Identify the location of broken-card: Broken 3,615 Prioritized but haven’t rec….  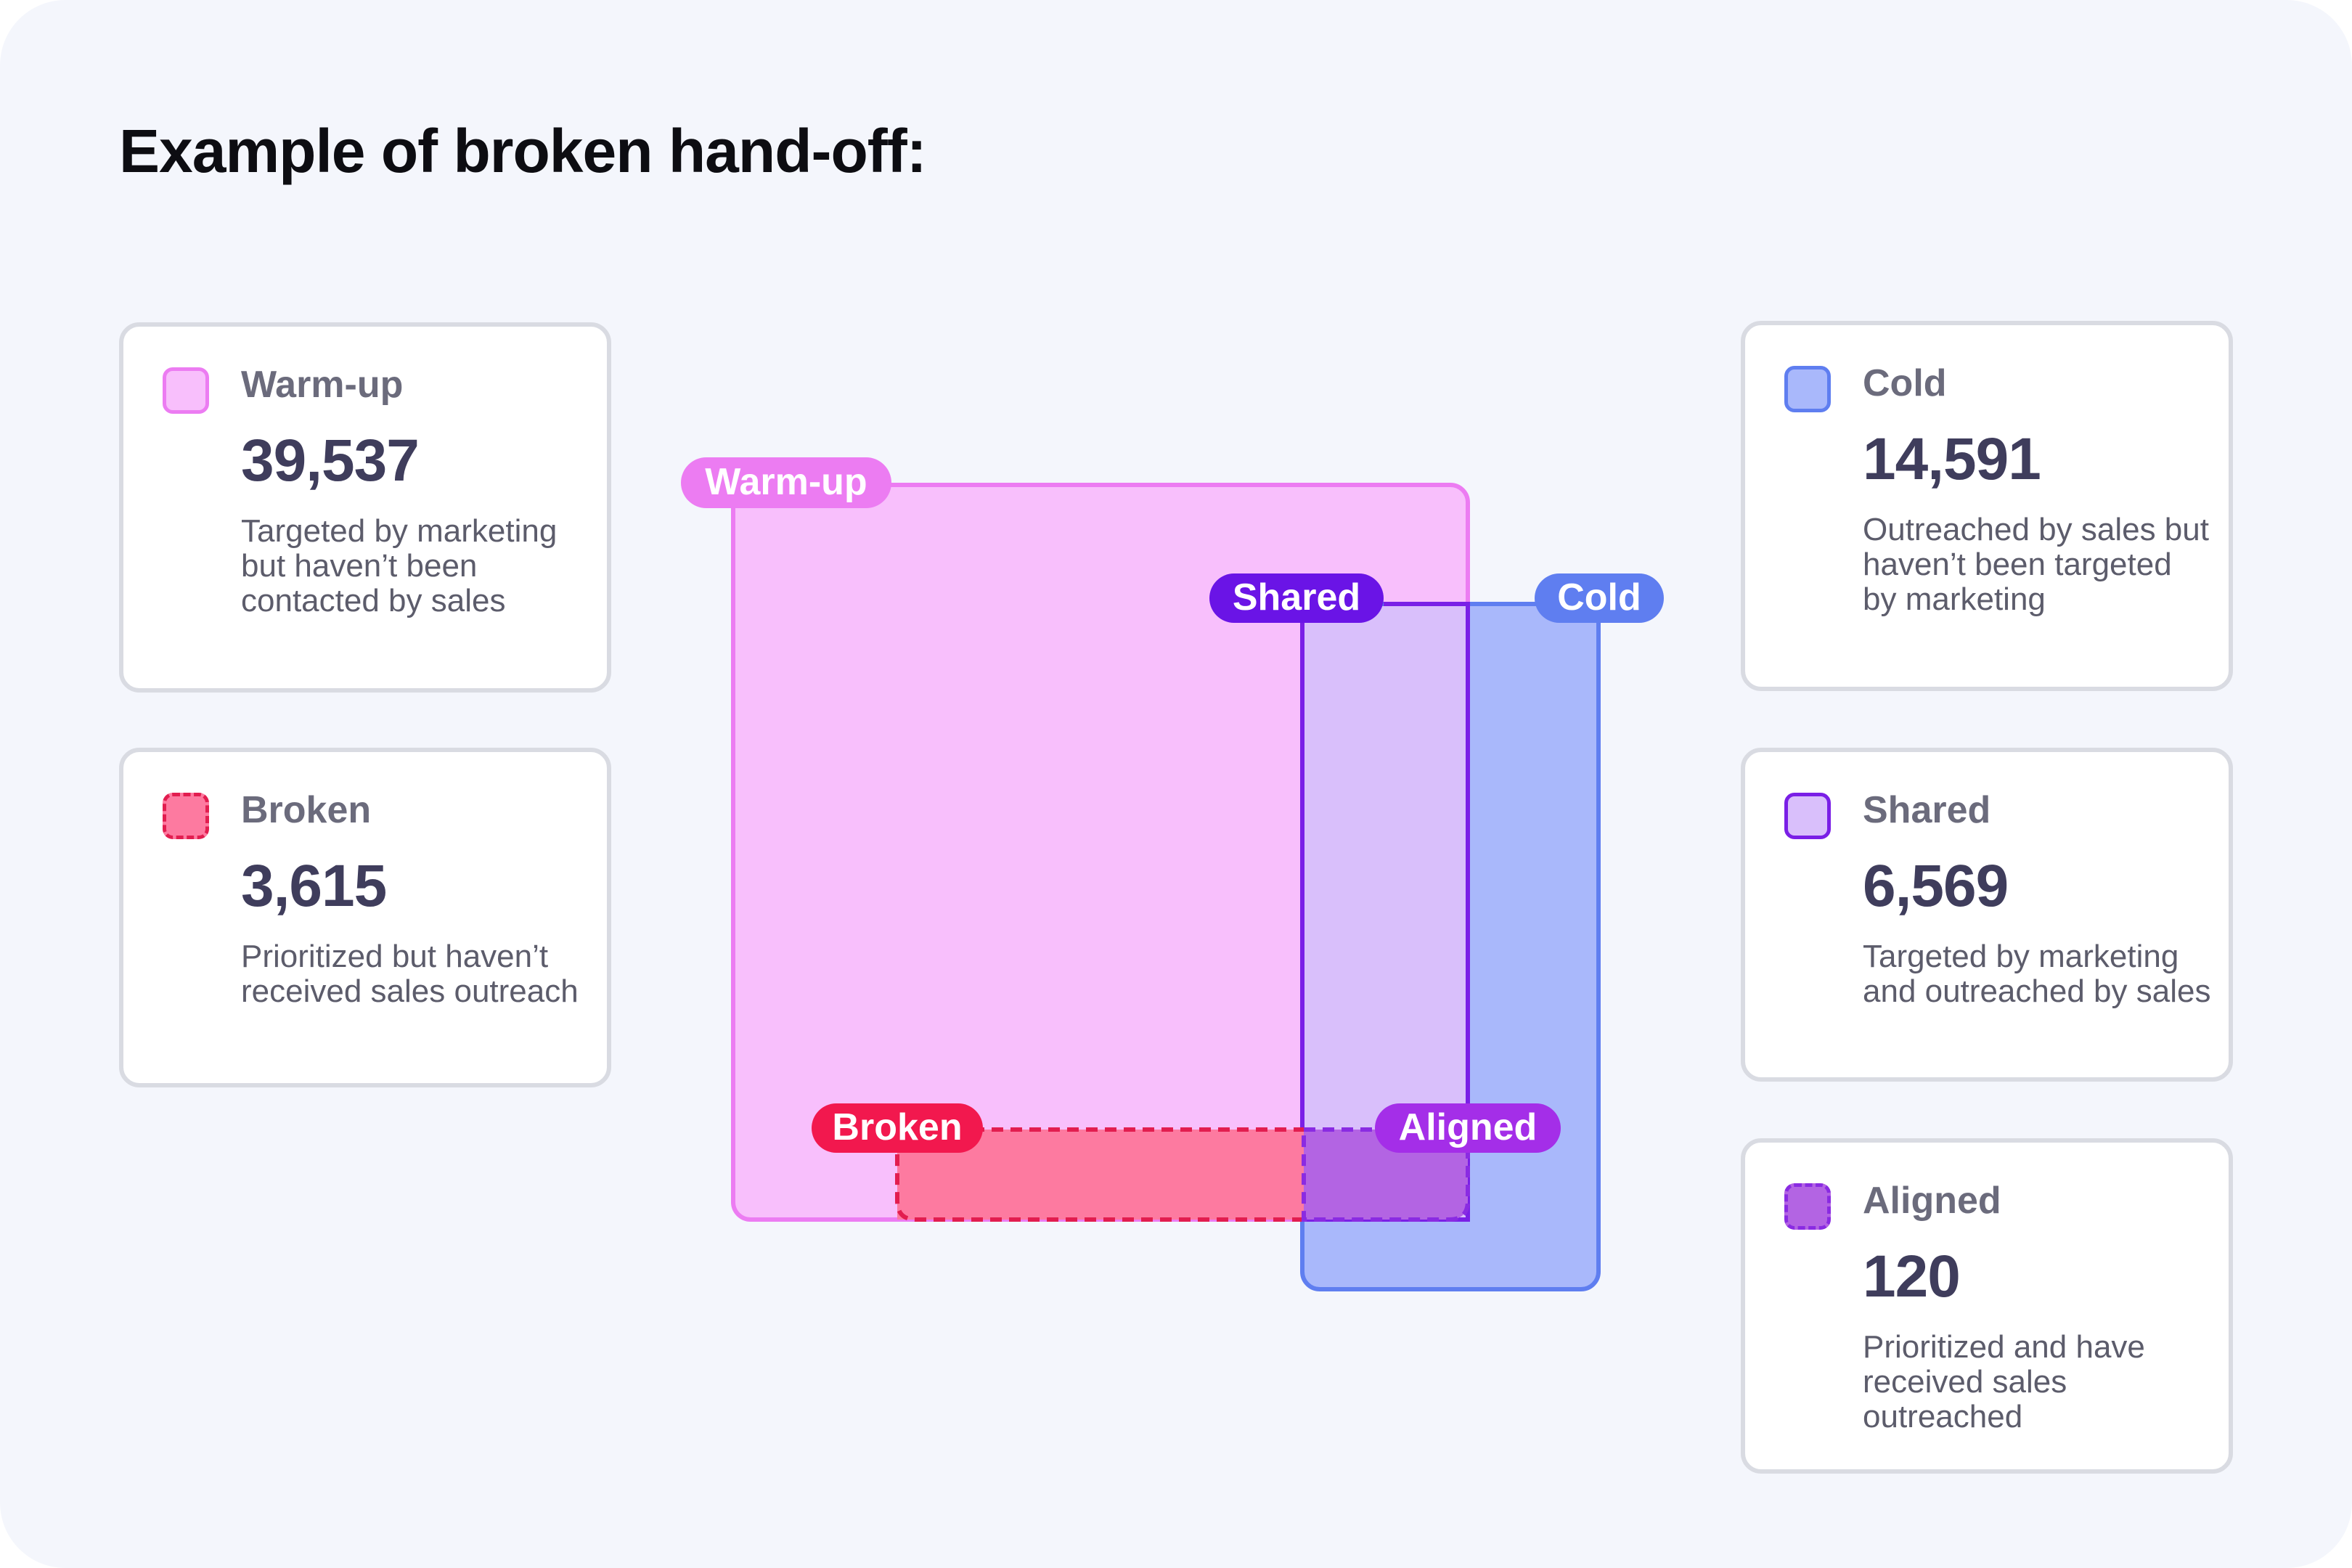
(365, 918).